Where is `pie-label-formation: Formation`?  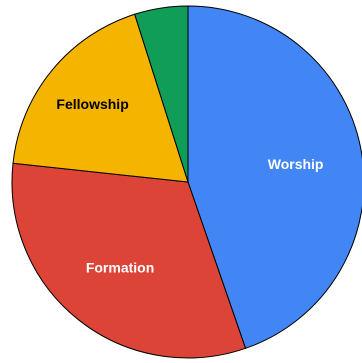
pie-label-formation: Formation is located at coordinates (120, 267).